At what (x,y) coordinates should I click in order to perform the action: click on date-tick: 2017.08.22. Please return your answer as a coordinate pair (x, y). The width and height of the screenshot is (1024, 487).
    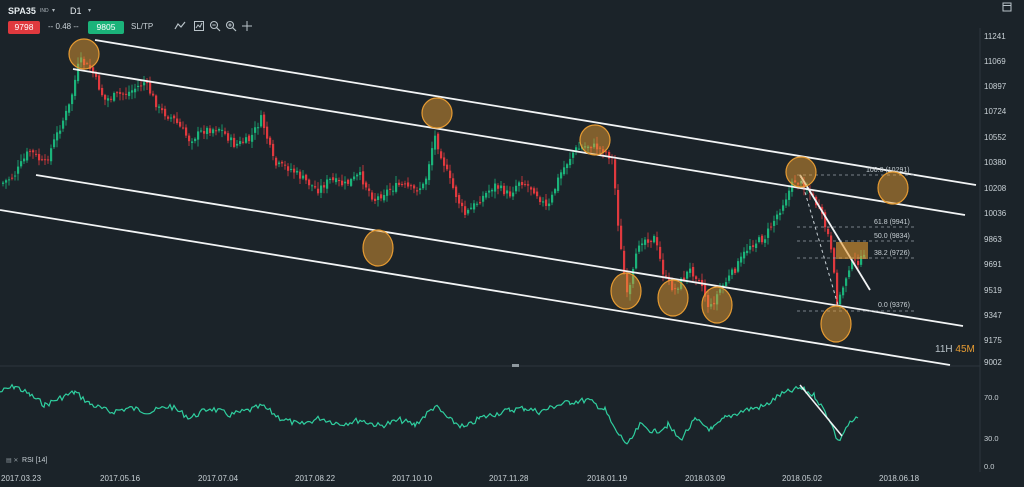
    Looking at the image, I should click on (315, 478).